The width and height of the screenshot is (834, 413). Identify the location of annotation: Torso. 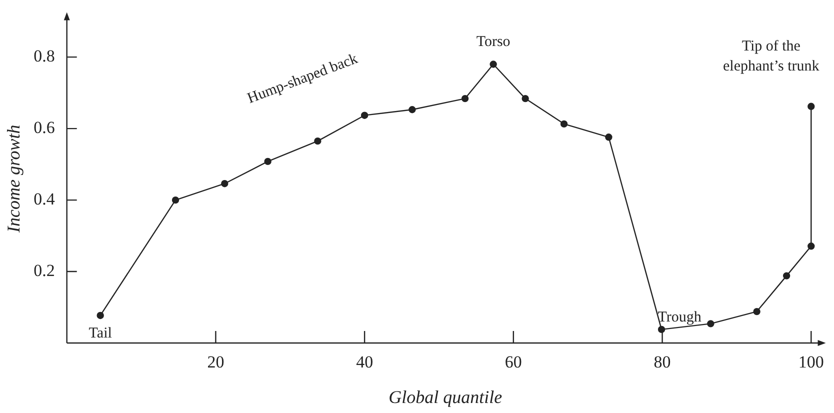
(493, 42).